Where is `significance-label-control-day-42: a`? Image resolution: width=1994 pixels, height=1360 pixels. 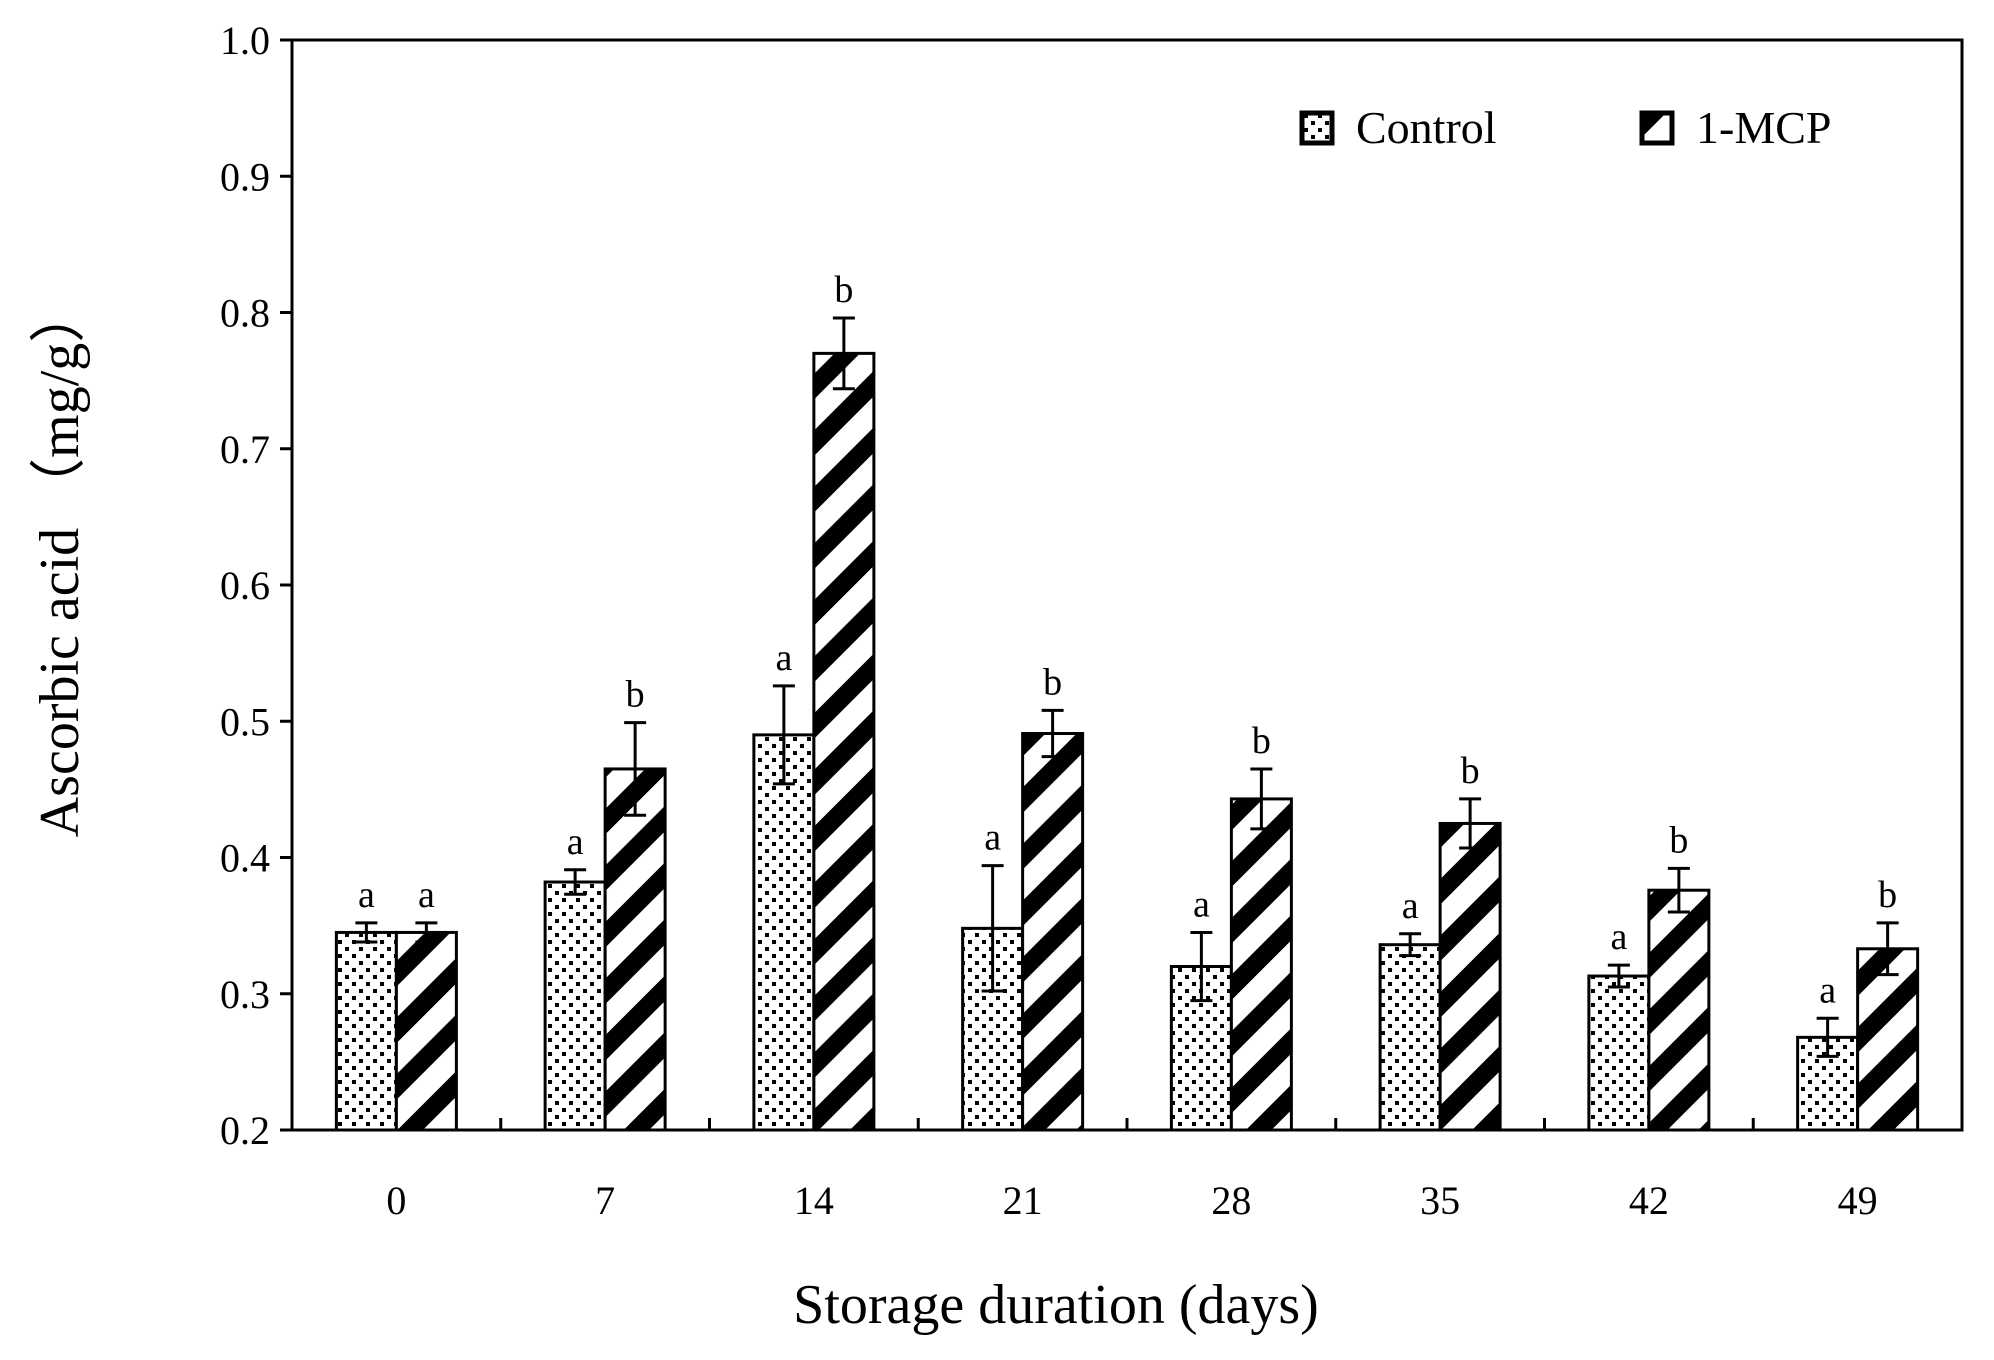
significance-label-control-day-42: a is located at coordinates (1618, 937).